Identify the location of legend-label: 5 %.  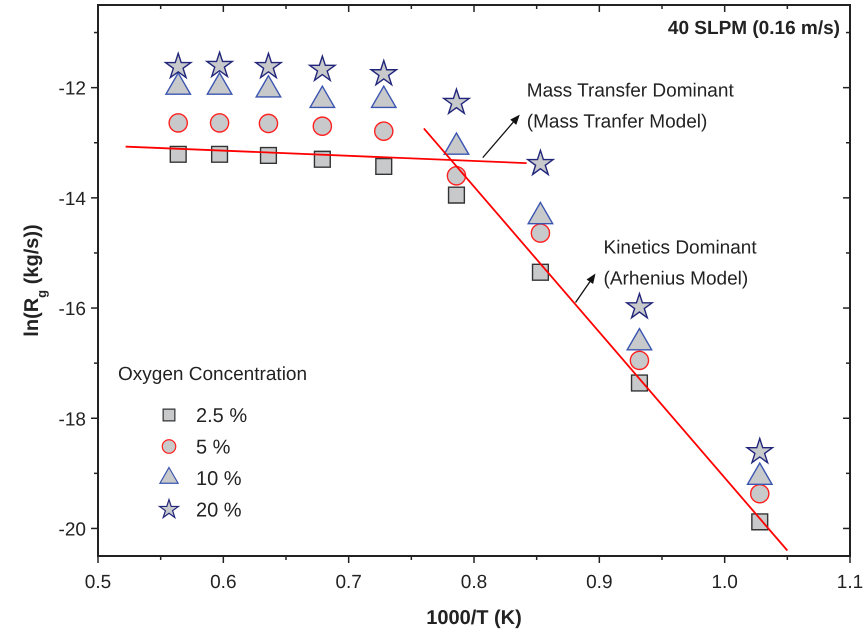
(213, 447).